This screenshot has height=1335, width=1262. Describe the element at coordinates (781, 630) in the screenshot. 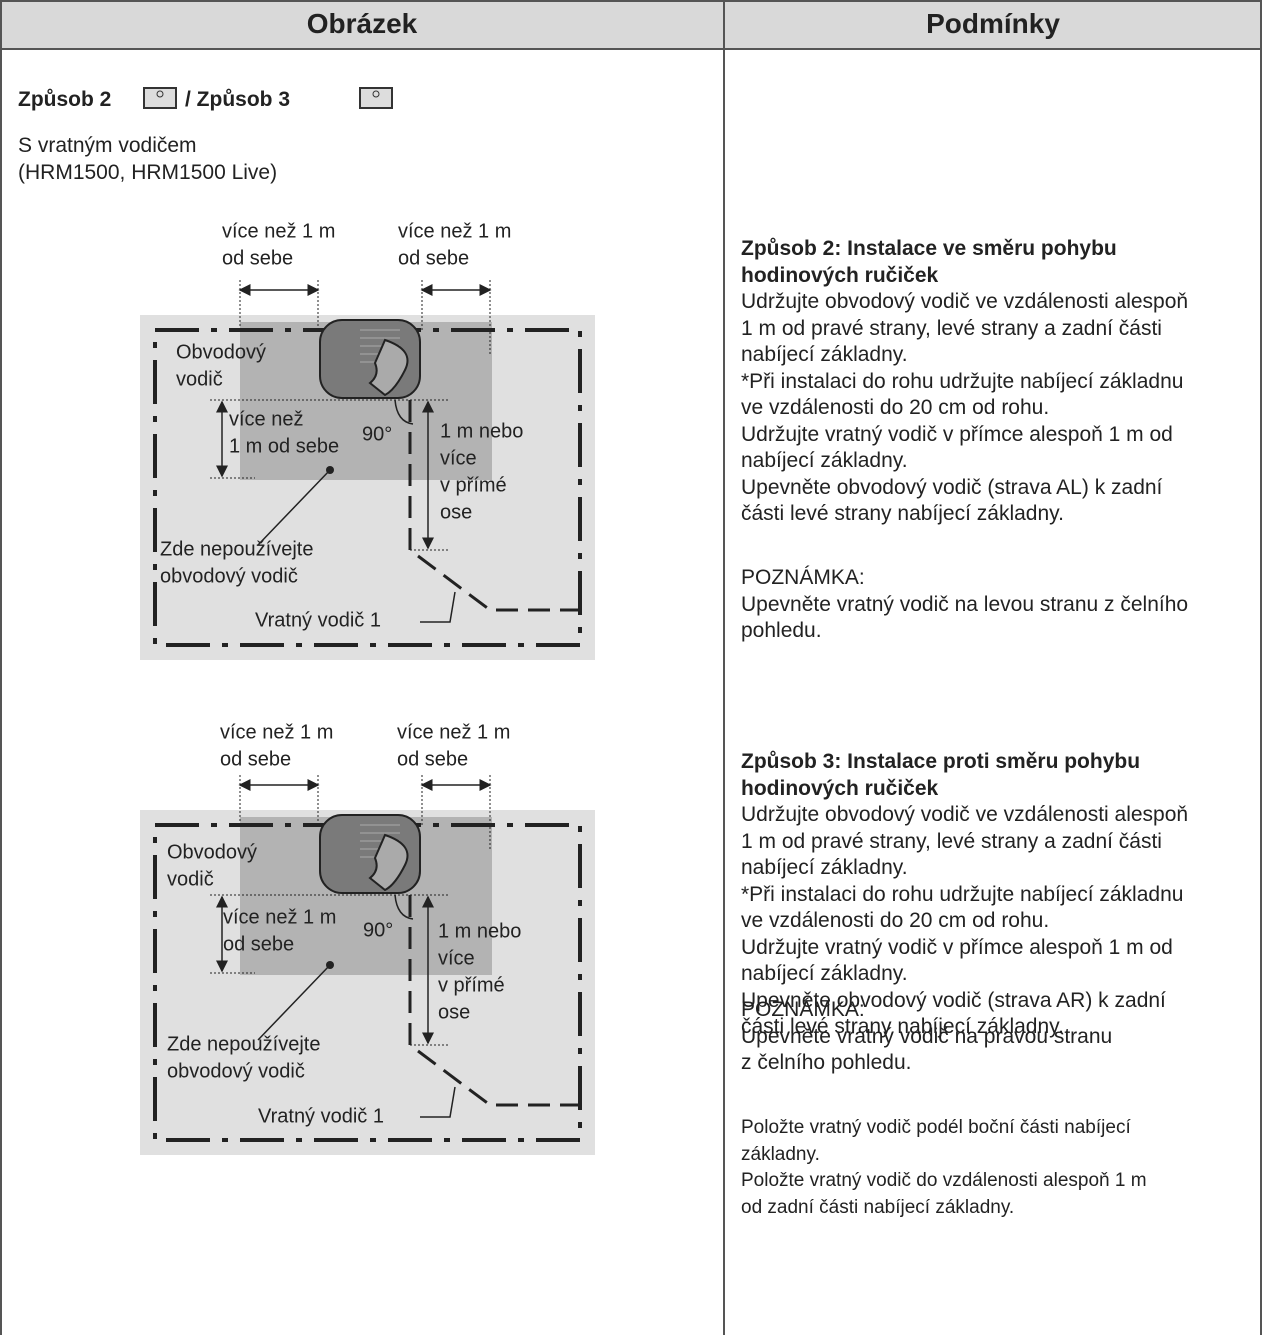

I see `text-line: pohledu.` at that location.